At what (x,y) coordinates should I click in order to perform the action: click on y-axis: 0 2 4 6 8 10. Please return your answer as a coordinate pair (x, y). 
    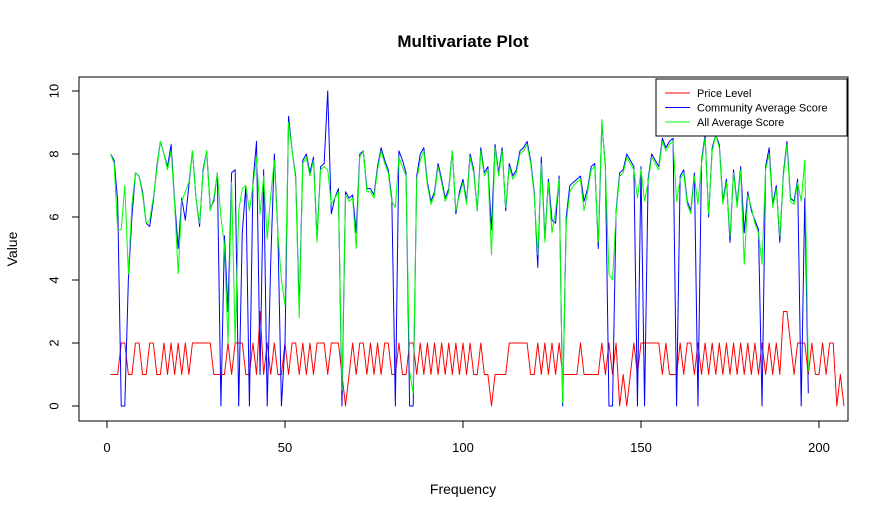
    Looking at the image, I should click on (63, 247).